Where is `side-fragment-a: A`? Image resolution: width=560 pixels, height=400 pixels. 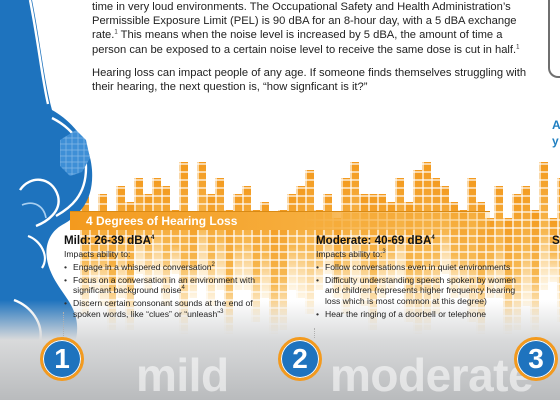 side-fragment-a: A is located at coordinates (556, 125).